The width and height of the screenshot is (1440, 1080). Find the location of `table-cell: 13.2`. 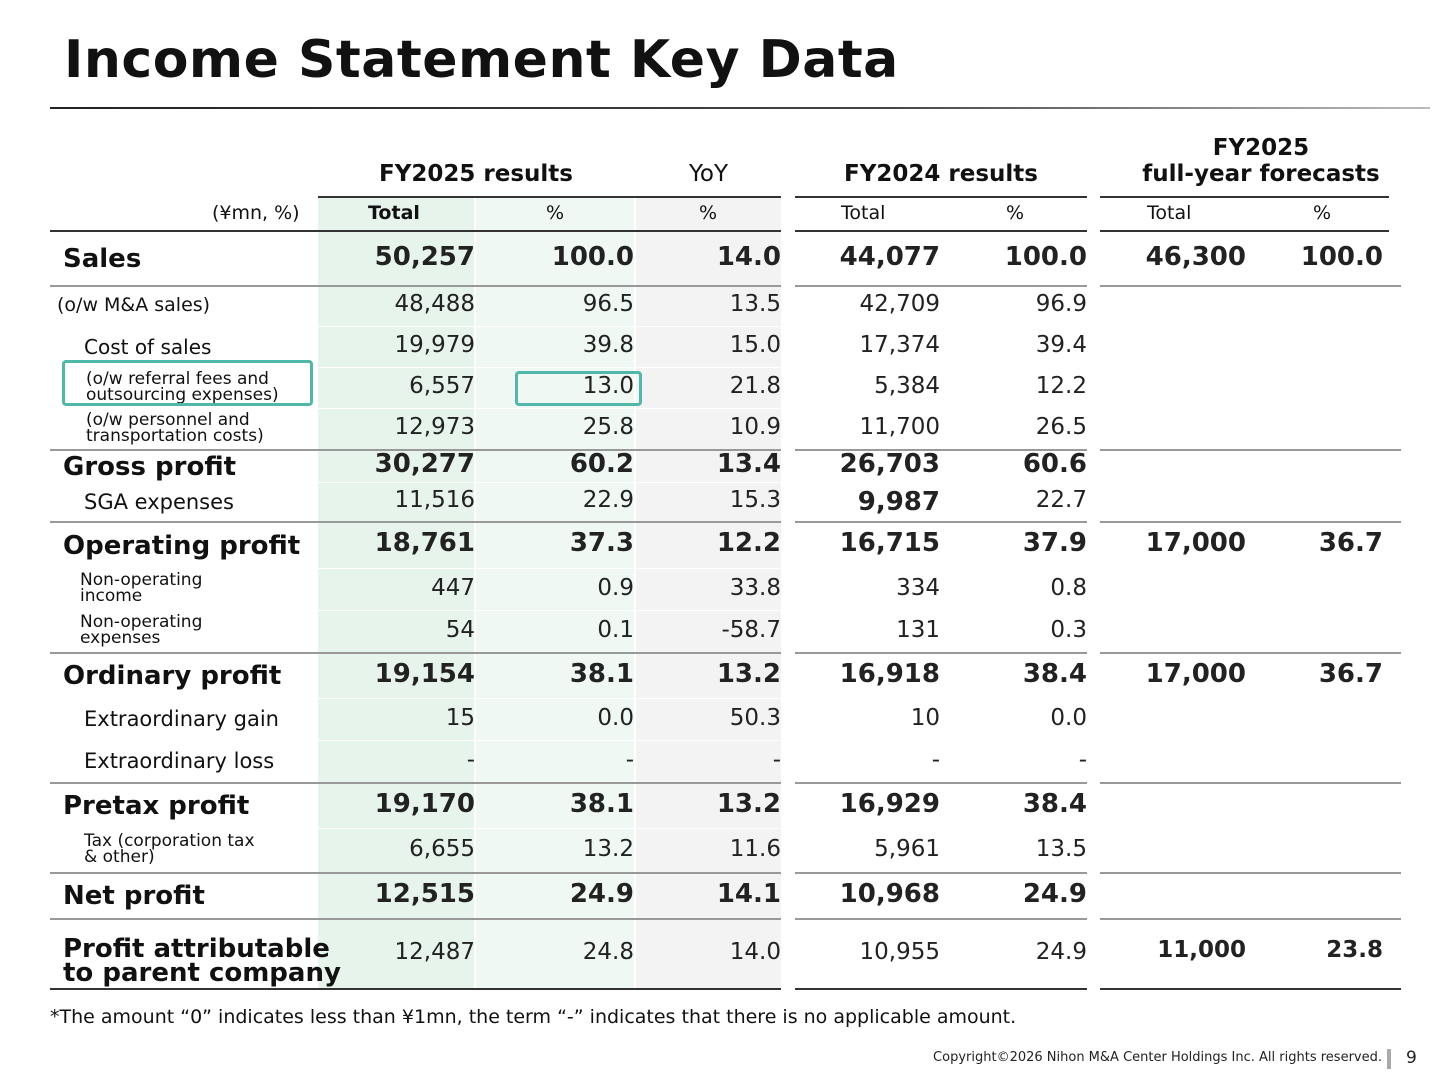

table-cell: 13.2 is located at coordinates (748, 803).